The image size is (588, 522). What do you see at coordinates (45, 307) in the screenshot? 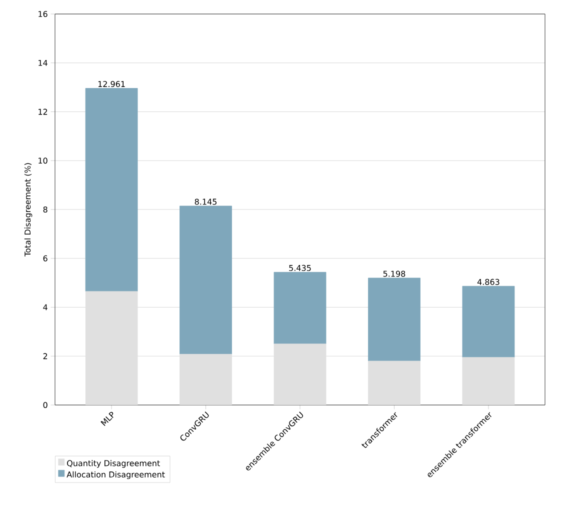
I see `y-tick-label: 4` at bounding box center [45, 307].